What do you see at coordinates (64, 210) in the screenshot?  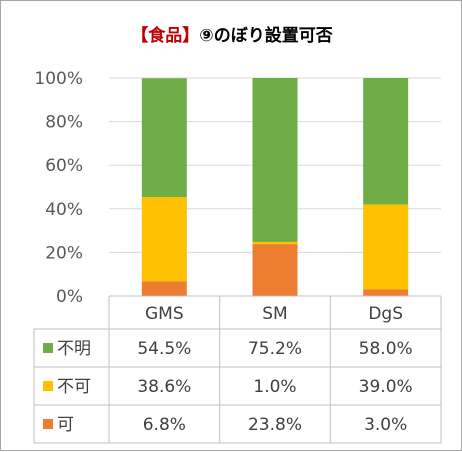 I see `y-tick-label: 40%` at bounding box center [64, 210].